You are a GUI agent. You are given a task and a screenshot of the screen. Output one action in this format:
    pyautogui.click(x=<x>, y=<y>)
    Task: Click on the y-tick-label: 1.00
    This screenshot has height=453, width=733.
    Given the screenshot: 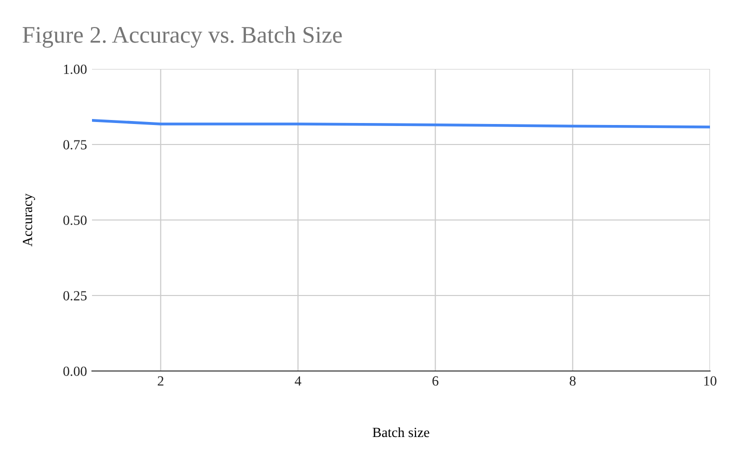 What is the action you would take?
    pyautogui.click(x=75, y=69)
    